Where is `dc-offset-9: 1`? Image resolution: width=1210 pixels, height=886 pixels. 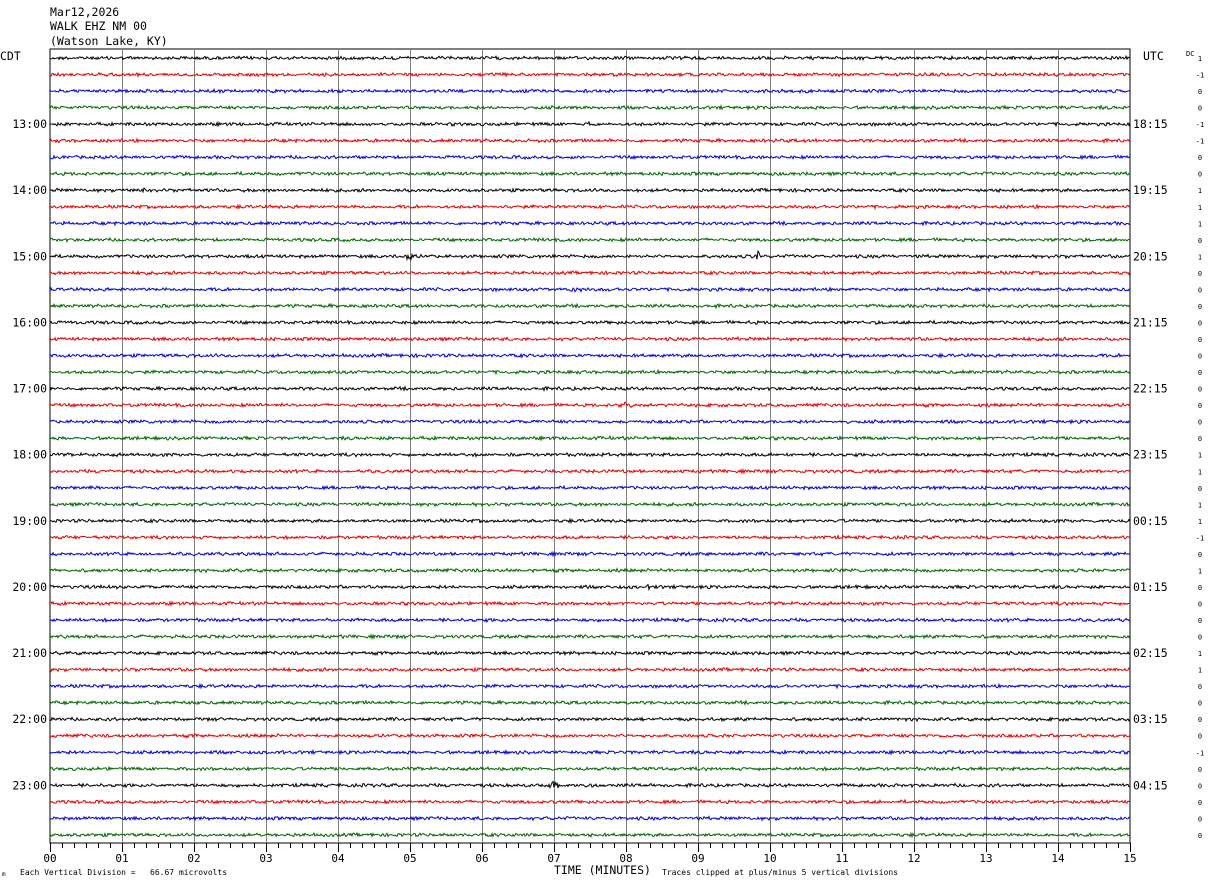
dc-offset-9: 1 is located at coordinates (1200, 208).